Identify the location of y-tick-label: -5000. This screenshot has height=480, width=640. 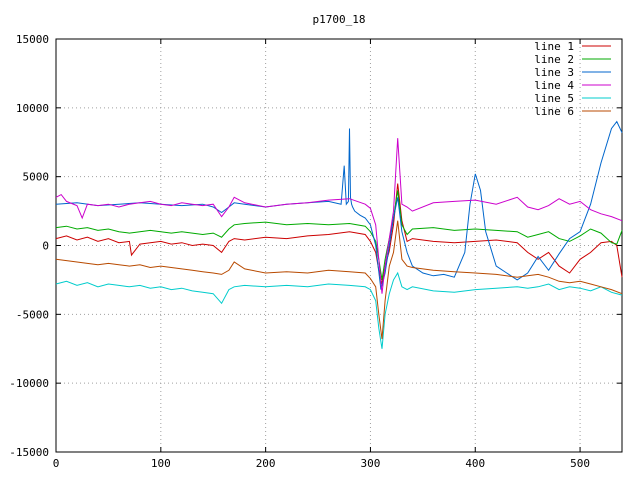
(32, 314).